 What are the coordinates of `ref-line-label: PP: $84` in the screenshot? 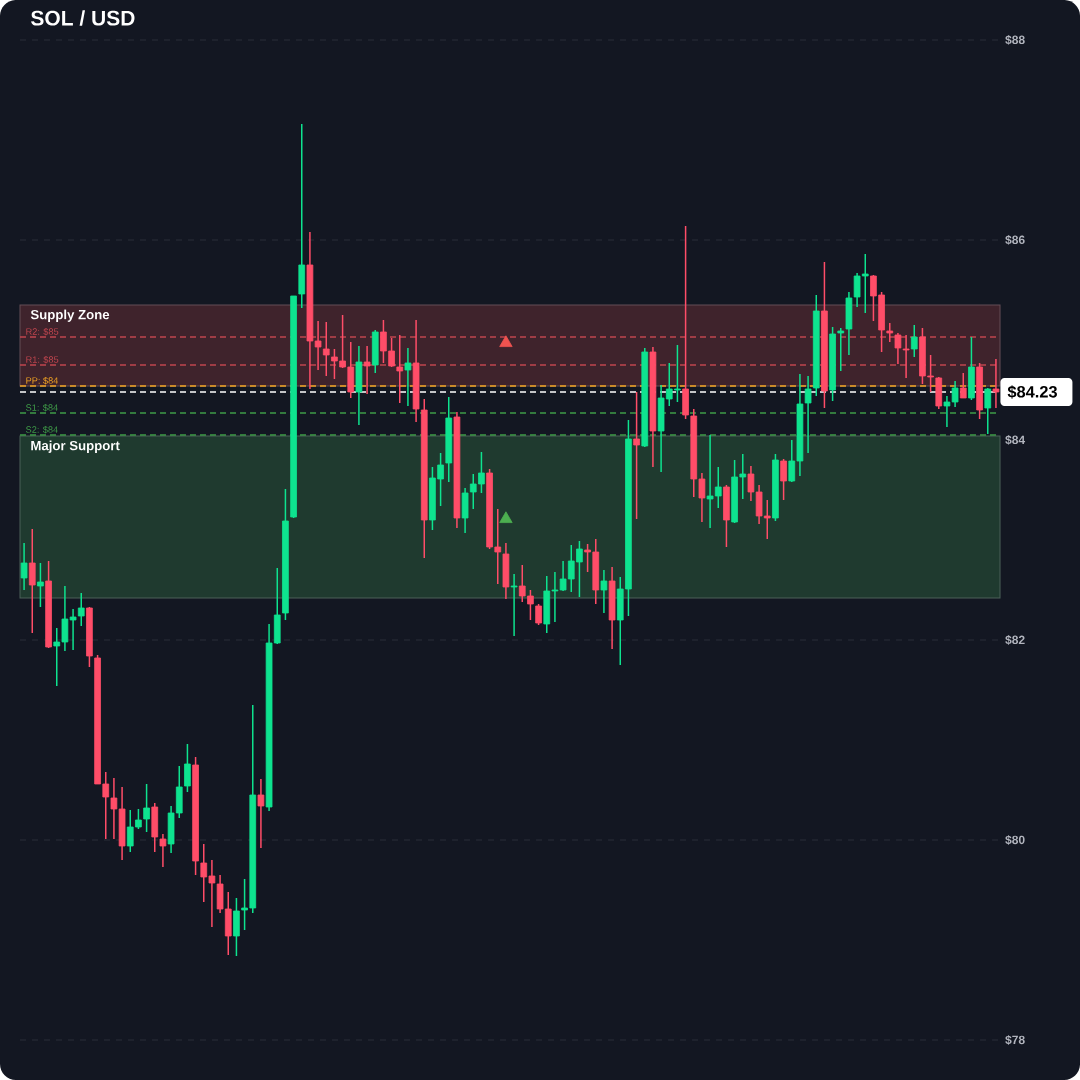 It's located at (42, 380).